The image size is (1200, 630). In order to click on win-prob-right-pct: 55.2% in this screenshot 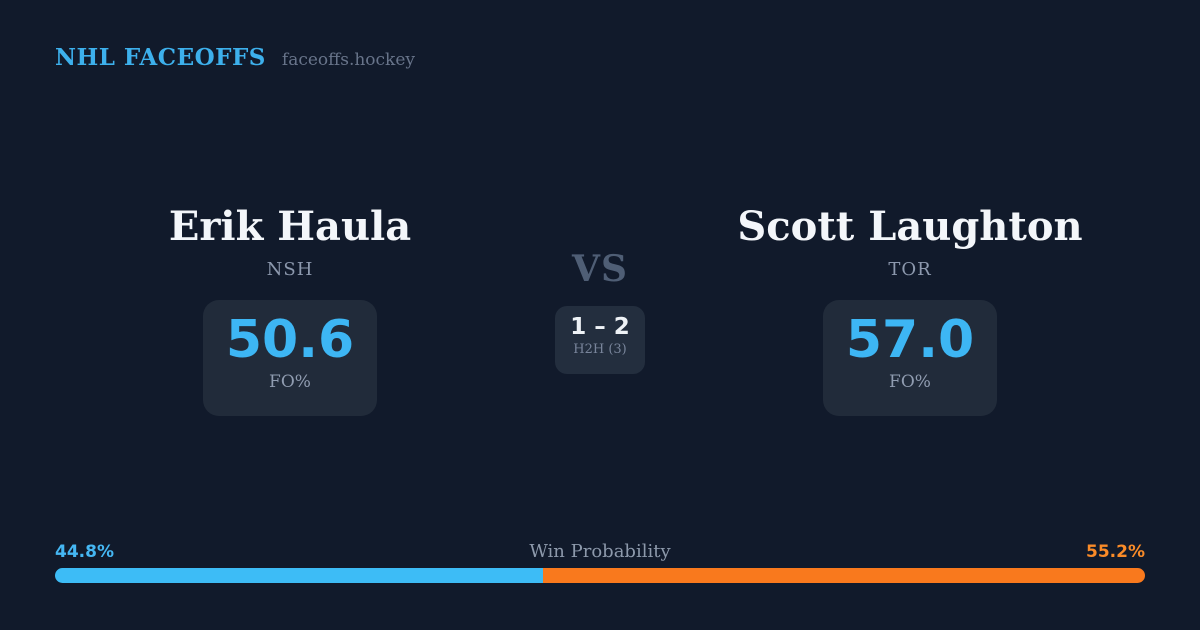, I will do `click(1115, 552)`.